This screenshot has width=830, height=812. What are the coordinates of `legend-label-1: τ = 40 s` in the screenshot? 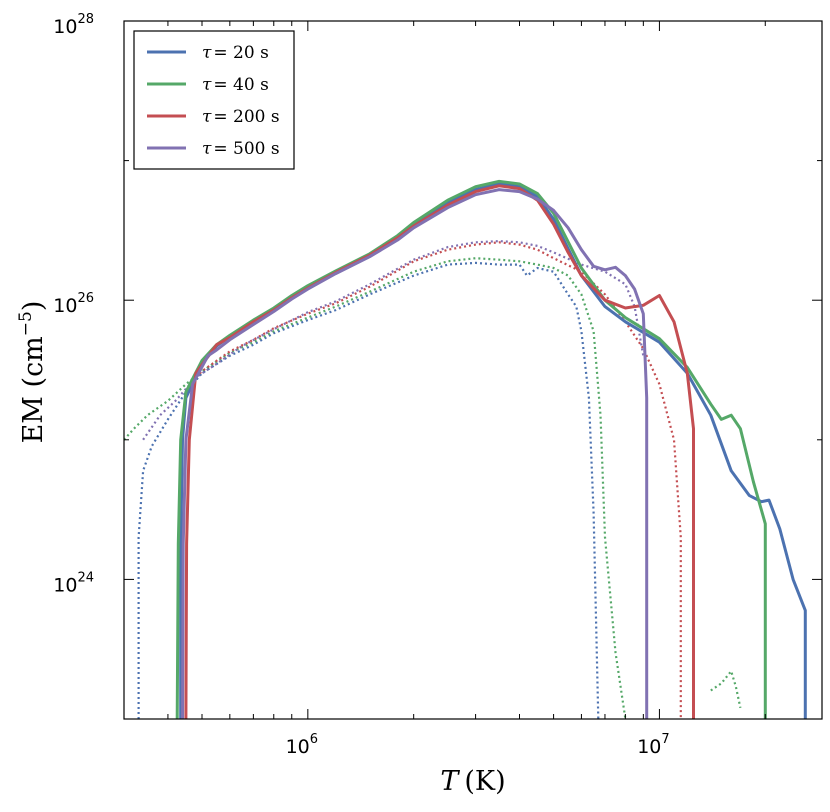 It's located at (235, 85).